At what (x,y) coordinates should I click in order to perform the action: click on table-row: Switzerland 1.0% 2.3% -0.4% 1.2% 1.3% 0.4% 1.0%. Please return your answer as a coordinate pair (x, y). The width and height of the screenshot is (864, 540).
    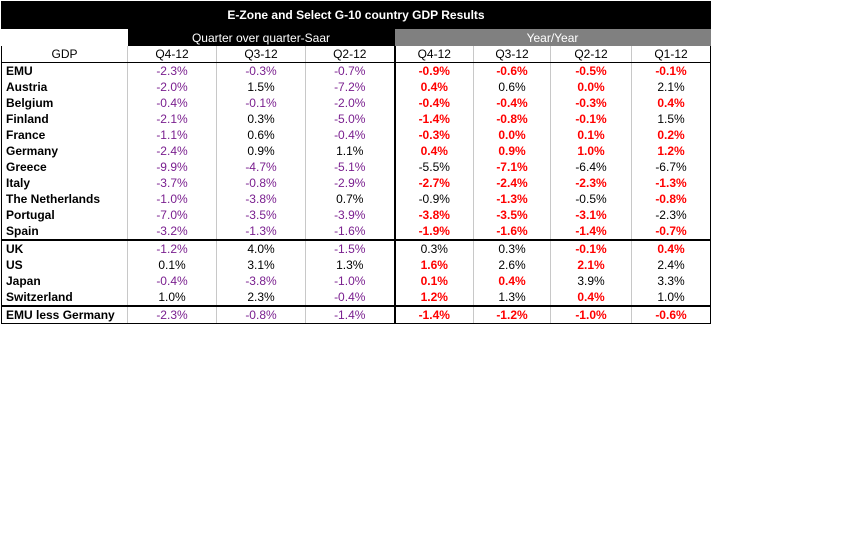
    Looking at the image, I should click on (356, 297).